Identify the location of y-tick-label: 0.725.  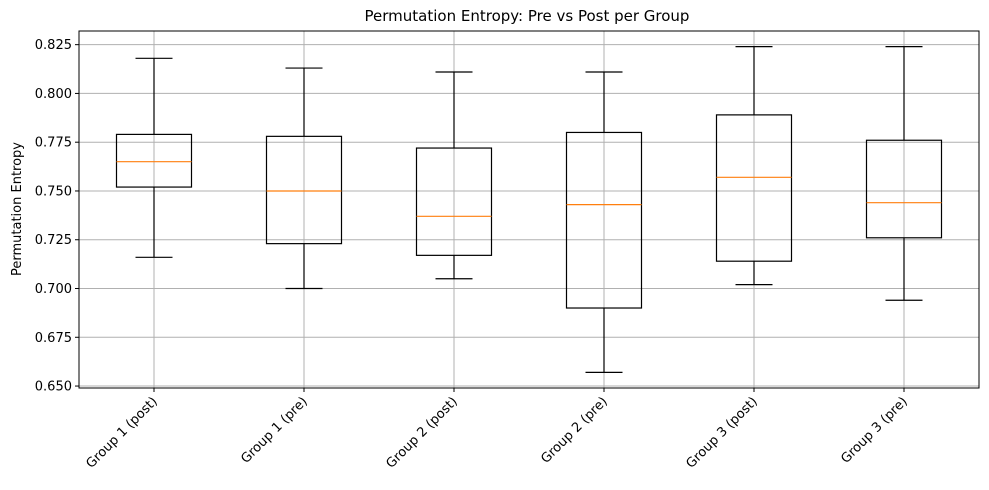
(53, 240).